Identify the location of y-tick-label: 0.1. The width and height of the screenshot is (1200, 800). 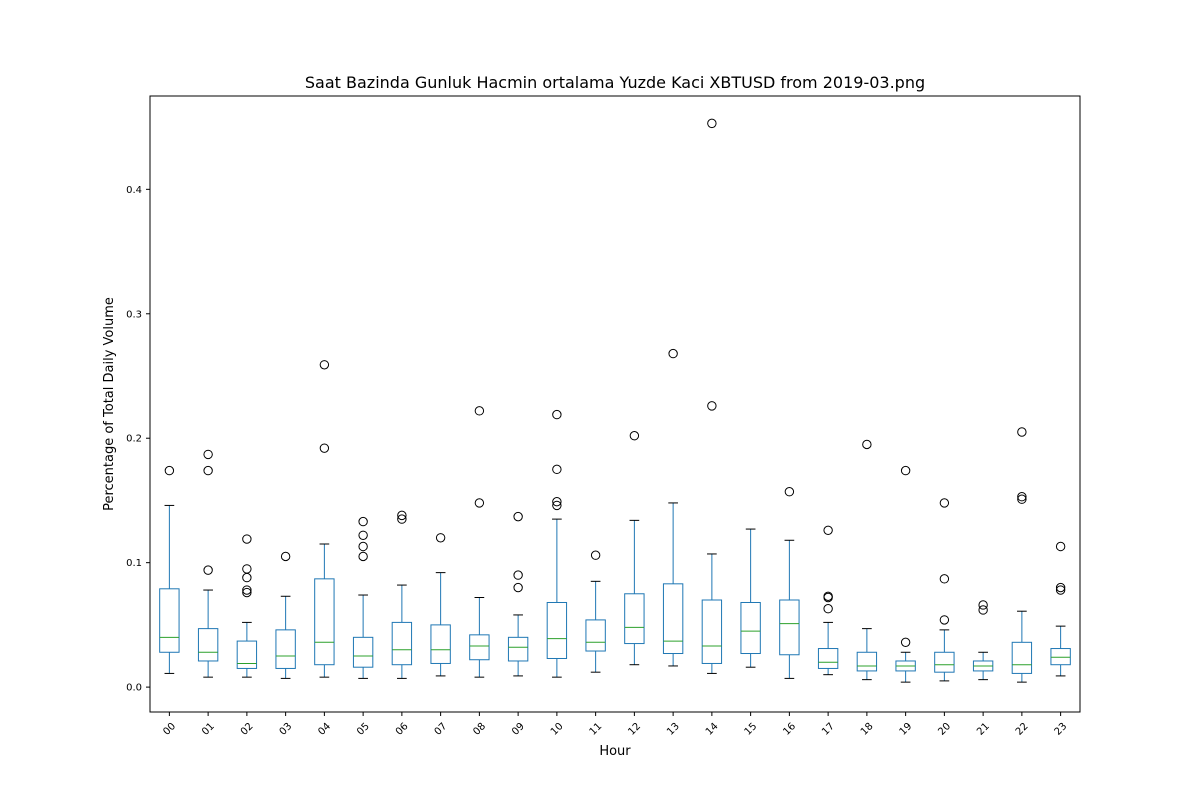
(134, 563).